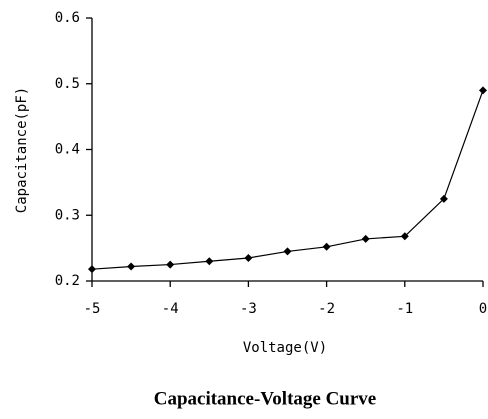 Image resolution: width=488 pixels, height=419 pixels. Describe the element at coordinates (67, 150) in the screenshot. I see `y-tick-label: 0.4` at that location.